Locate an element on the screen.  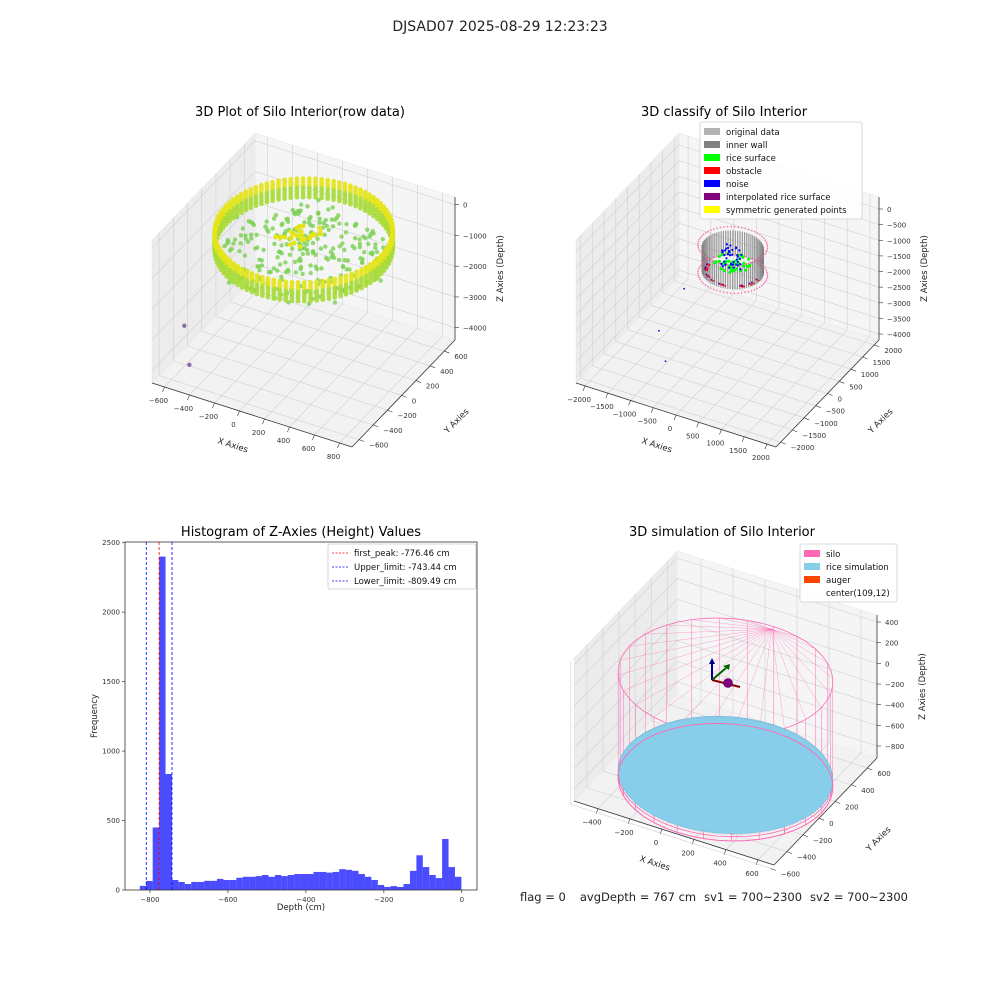
z-axis-label: Z Axies (Depth) is located at coordinates (501, 268).